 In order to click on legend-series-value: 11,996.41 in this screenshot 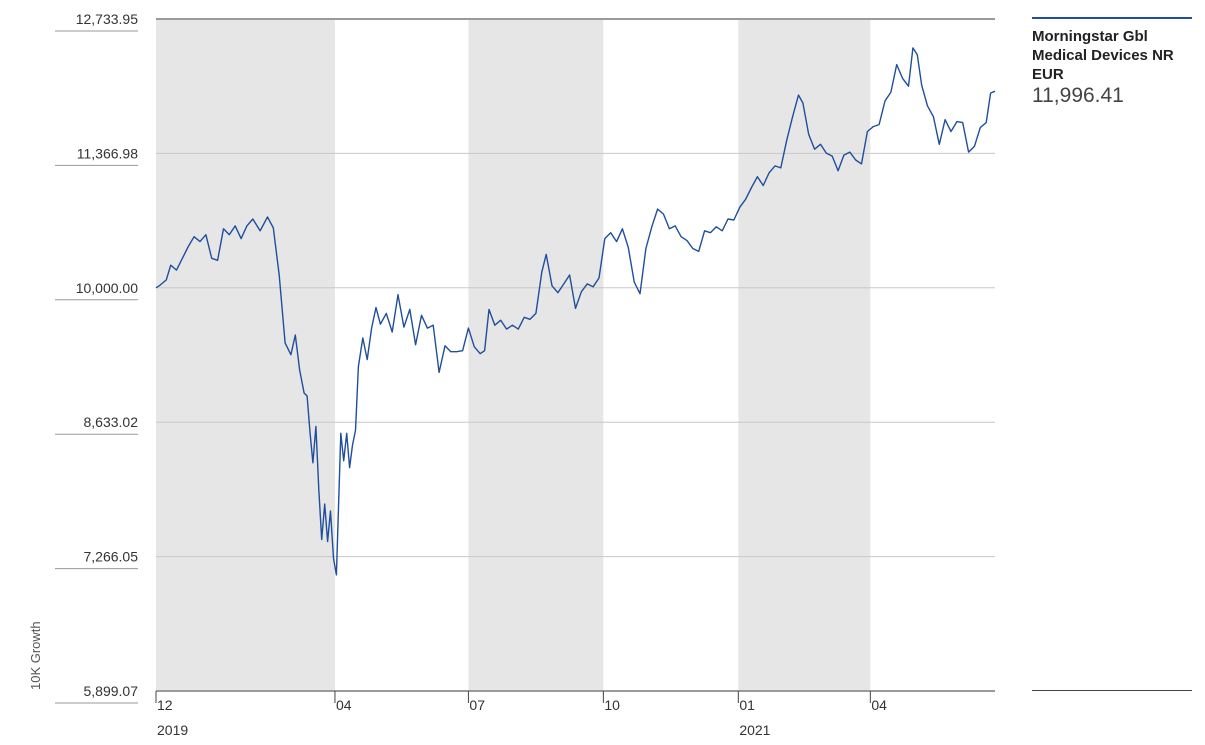, I will do `click(1078, 95)`.